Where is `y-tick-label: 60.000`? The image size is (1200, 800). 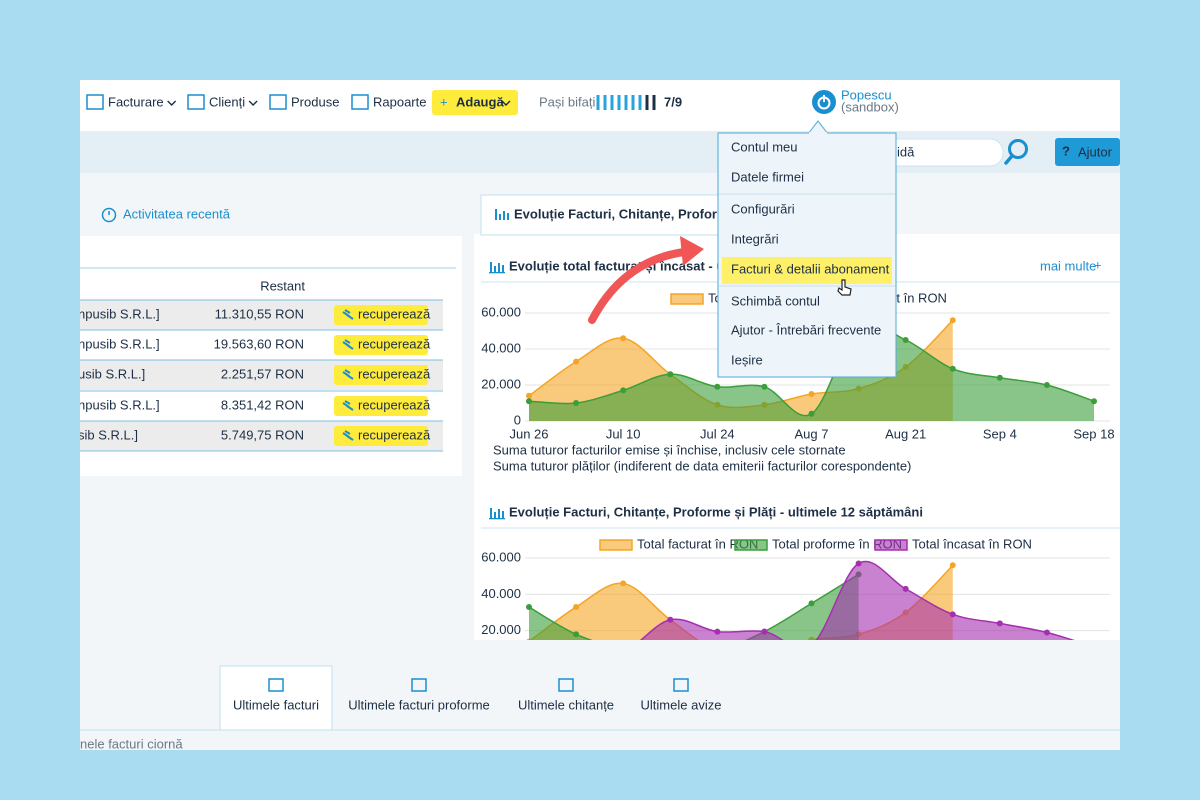
y-tick-label: 60.000 is located at coordinates (501, 311).